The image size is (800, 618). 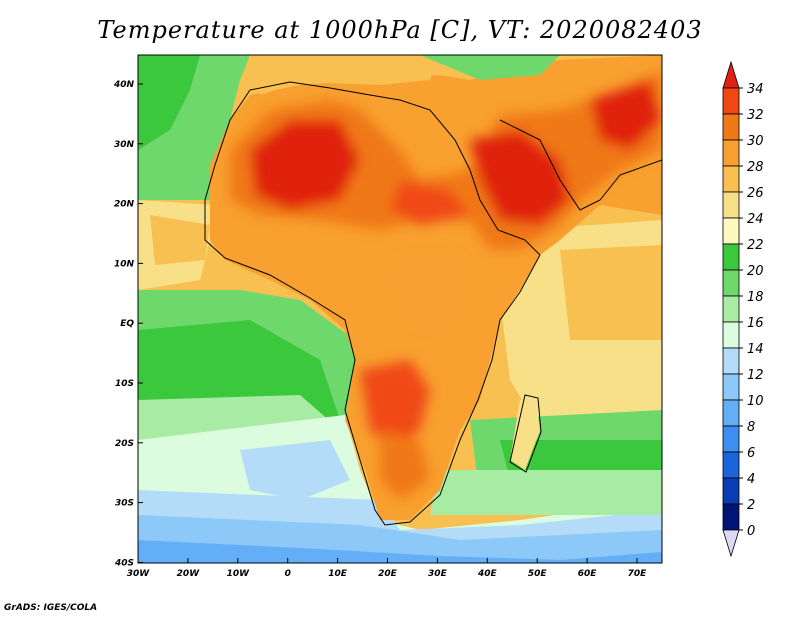 What do you see at coordinates (751, 505) in the screenshot?
I see `colorbar-label: 2` at bounding box center [751, 505].